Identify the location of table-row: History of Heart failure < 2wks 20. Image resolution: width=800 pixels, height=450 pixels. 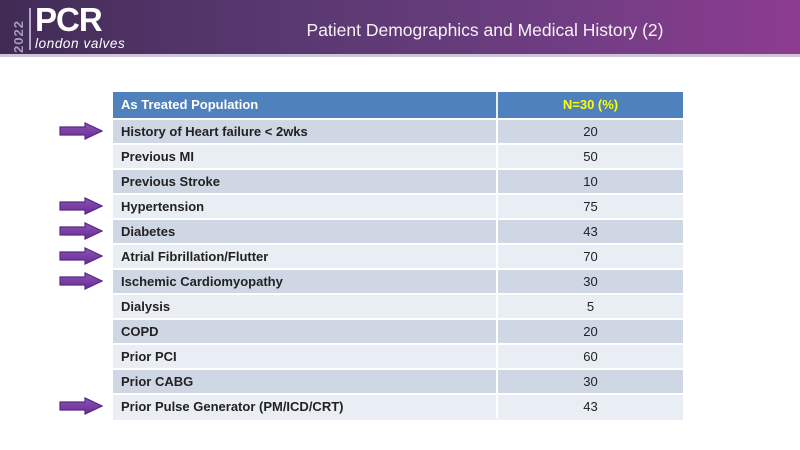
(398, 131).